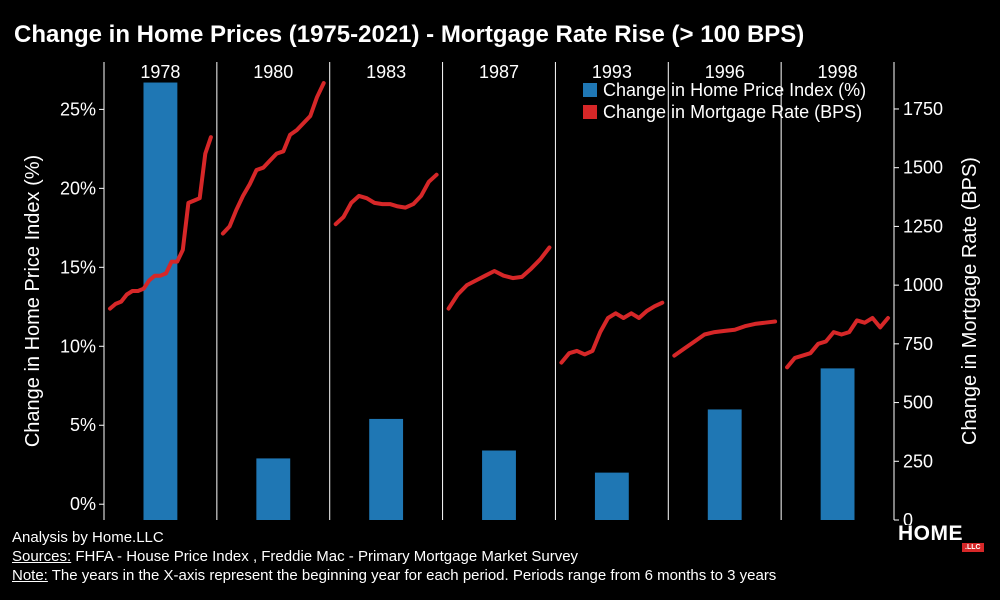 This screenshot has width=1000, height=600. I want to click on right-tick-label: 1750, so click(923, 109).